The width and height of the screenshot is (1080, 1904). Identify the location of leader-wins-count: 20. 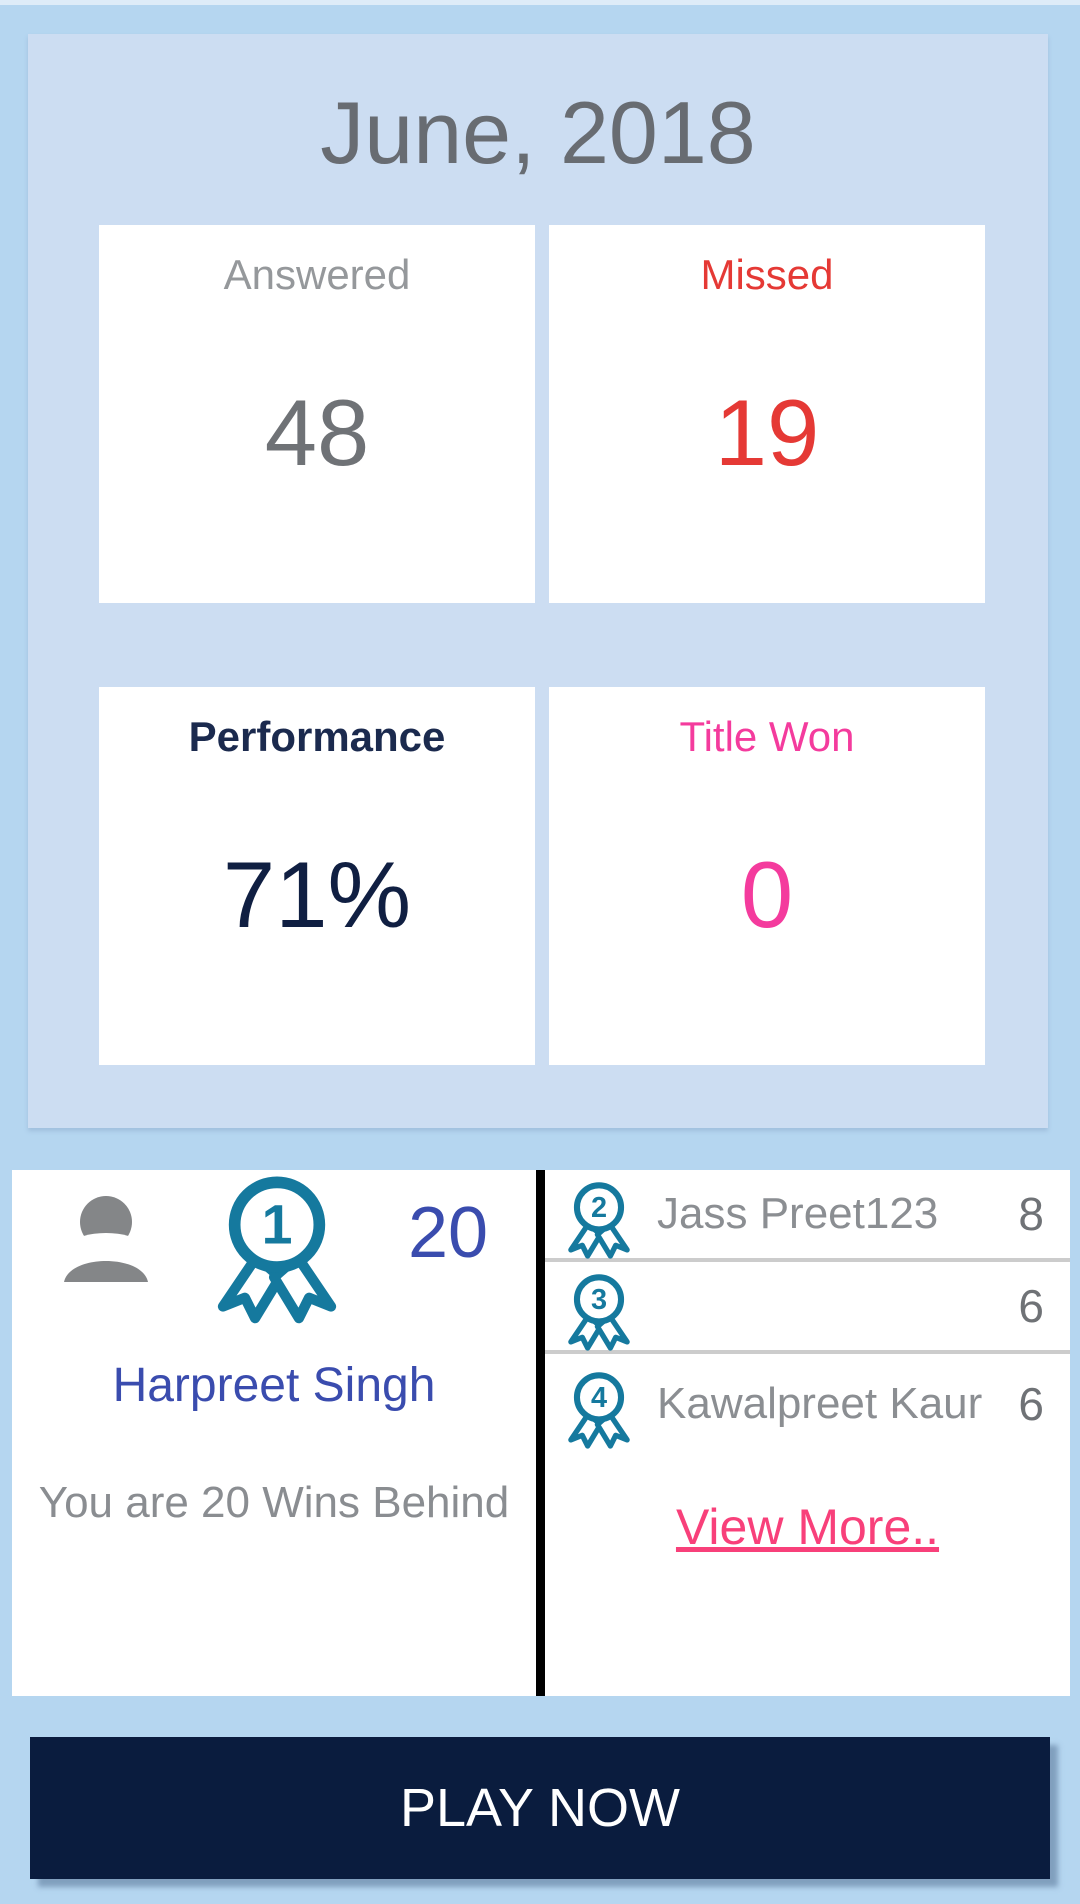
(448, 1233).